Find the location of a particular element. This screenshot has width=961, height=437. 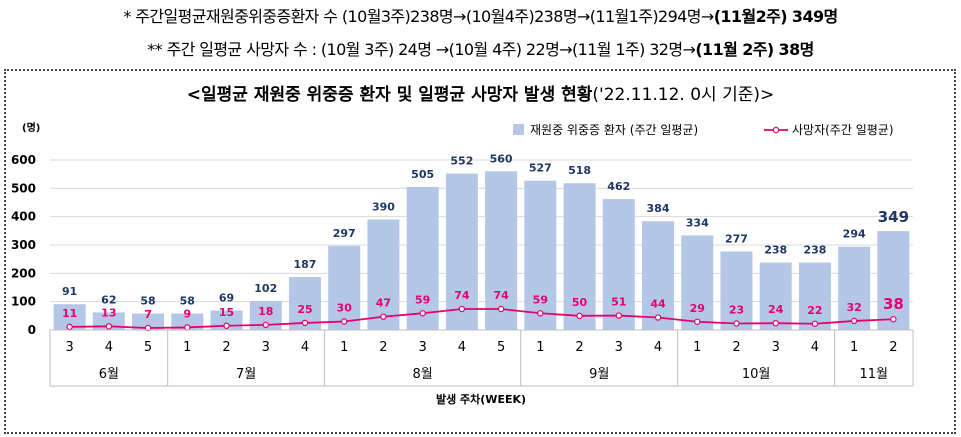

bar-value-label: 527 is located at coordinates (540, 168).